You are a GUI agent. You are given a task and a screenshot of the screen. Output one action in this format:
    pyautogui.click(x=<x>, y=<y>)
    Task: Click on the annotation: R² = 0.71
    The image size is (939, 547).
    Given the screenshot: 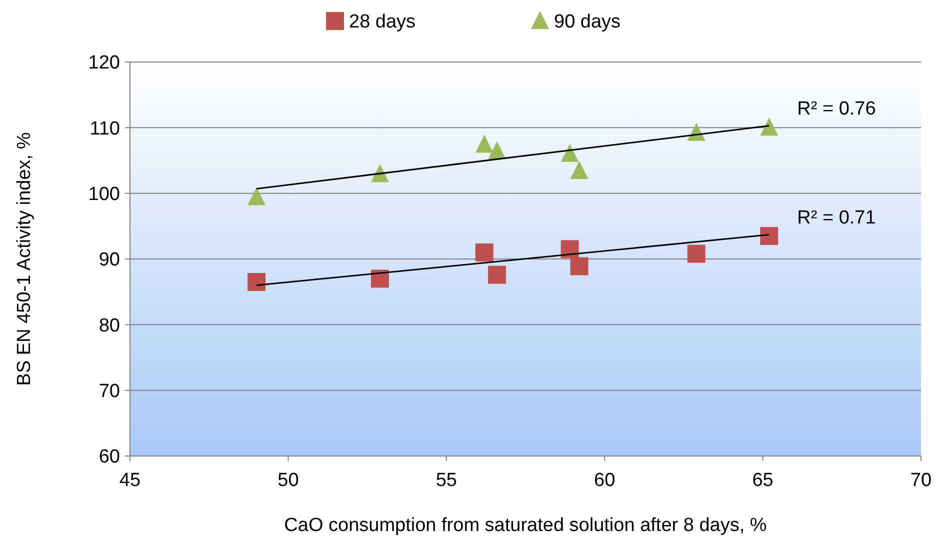 What is the action you would take?
    pyautogui.click(x=836, y=217)
    